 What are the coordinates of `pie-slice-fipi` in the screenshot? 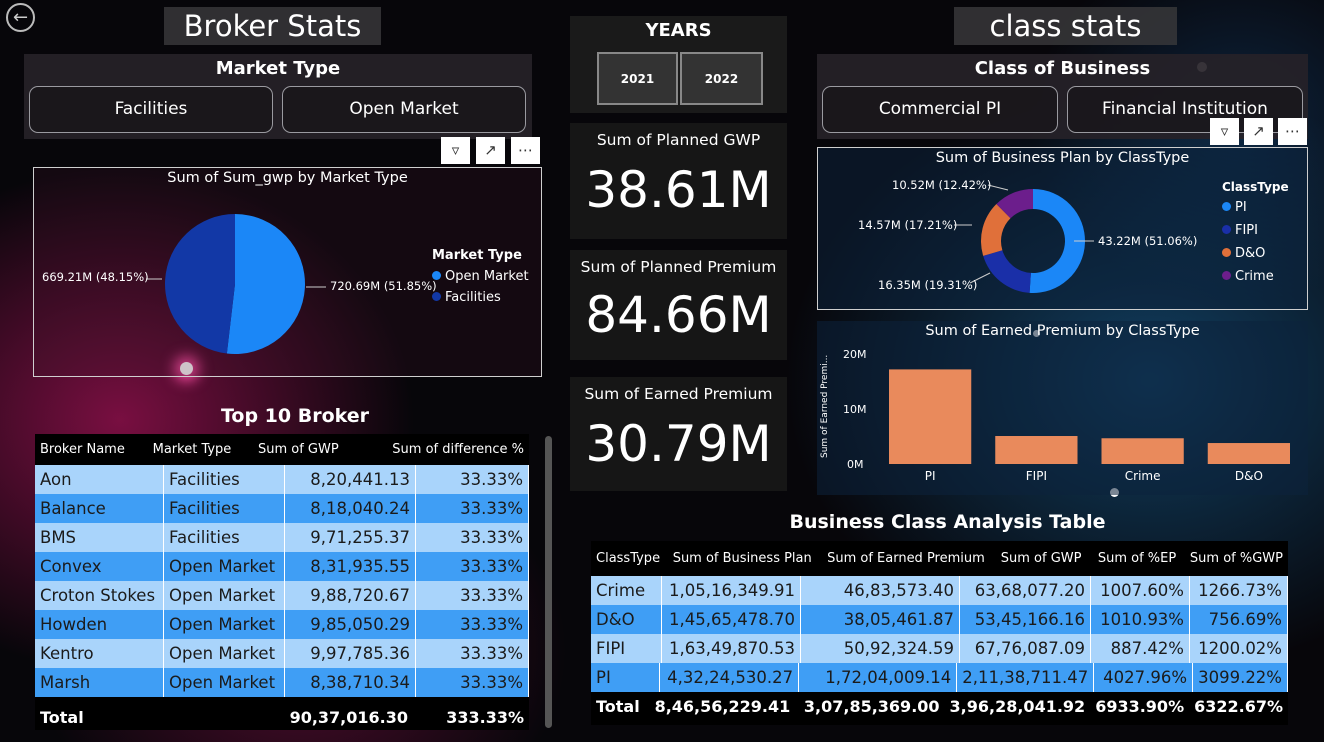 It's located at (1007, 271).